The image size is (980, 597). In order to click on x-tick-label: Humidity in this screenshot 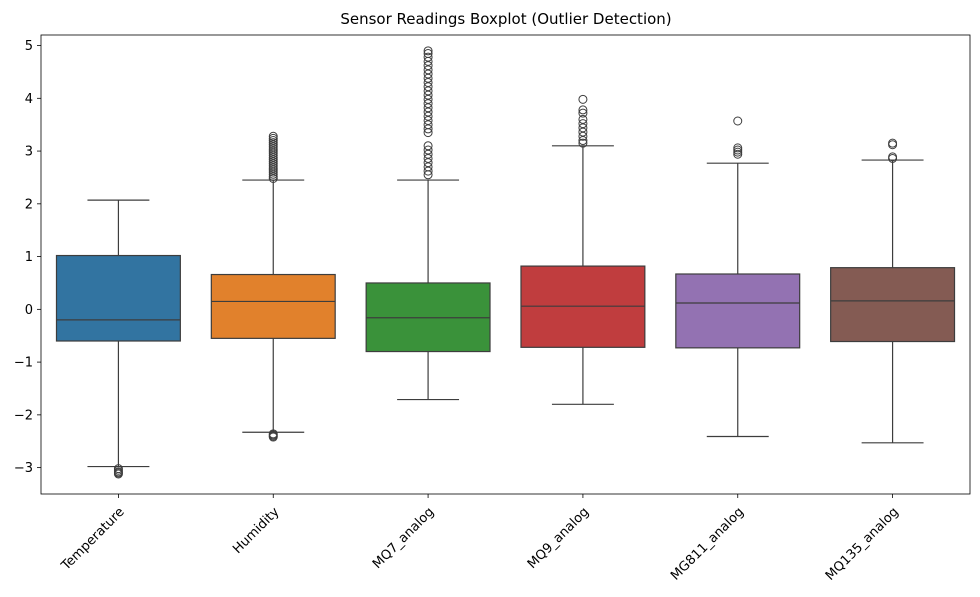, I will do `click(256, 530)`.